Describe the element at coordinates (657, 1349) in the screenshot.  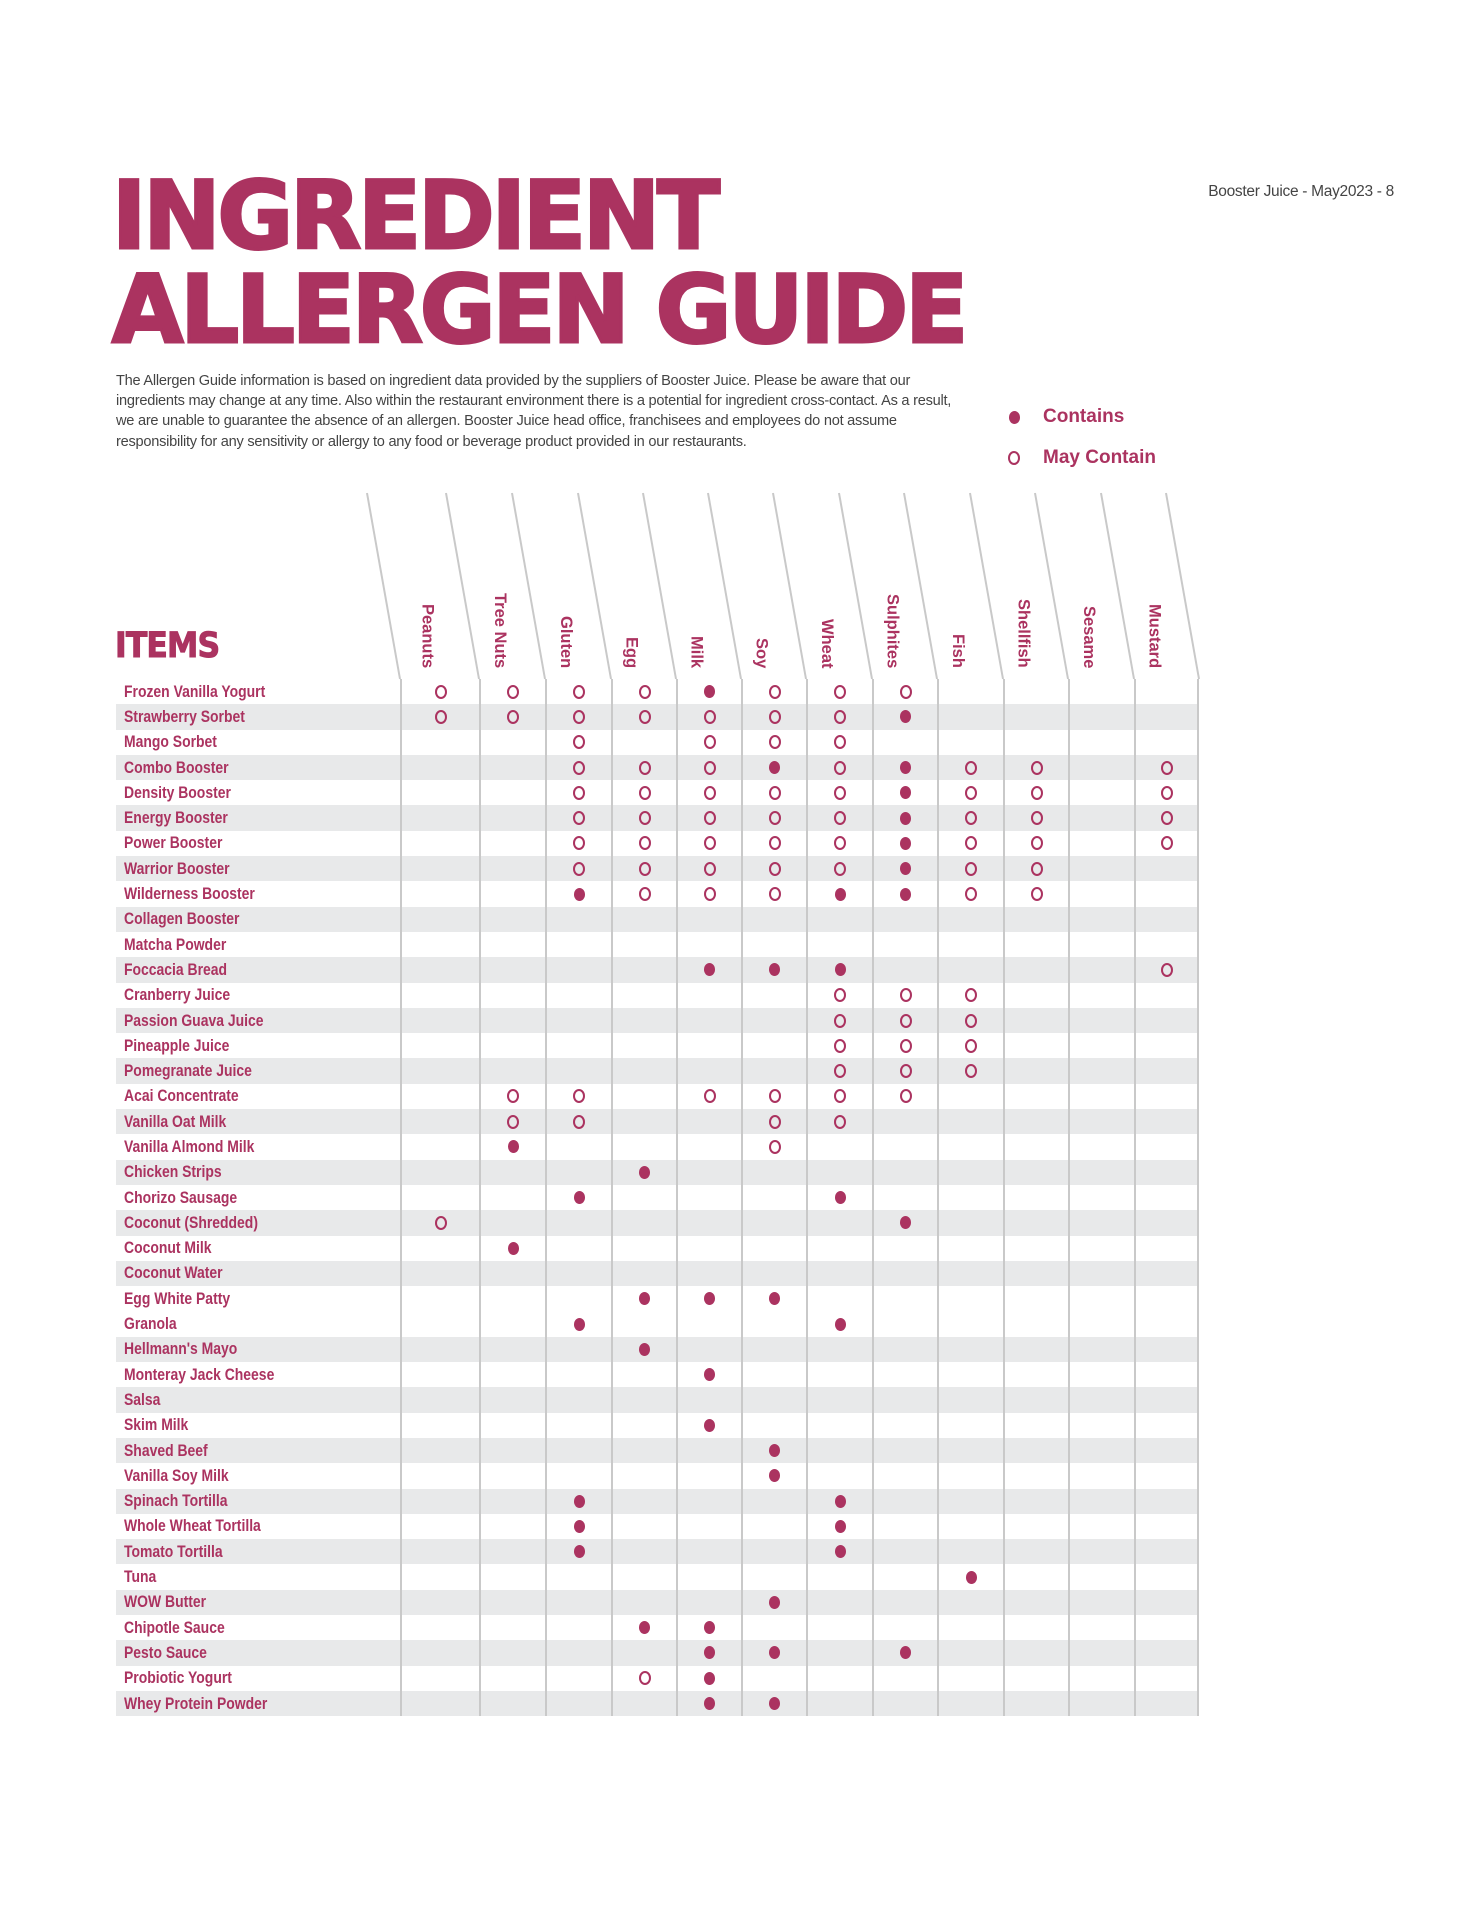
I see `table-row: Hellmann's Mayo` at that location.